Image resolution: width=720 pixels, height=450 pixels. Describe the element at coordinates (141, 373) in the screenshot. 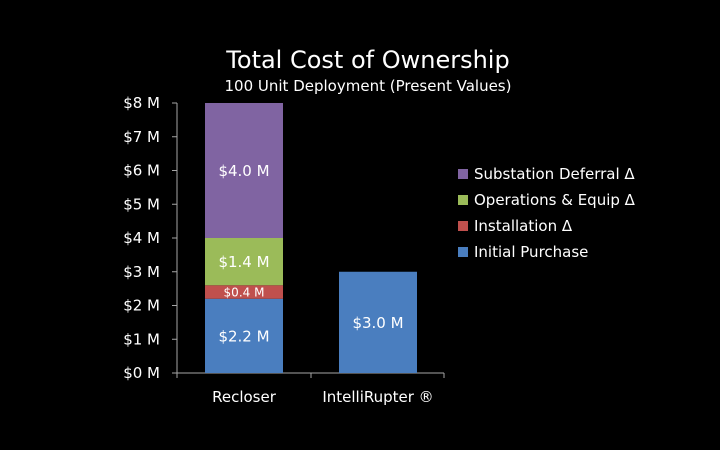

I see `y-tick-label: $0 M` at that location.